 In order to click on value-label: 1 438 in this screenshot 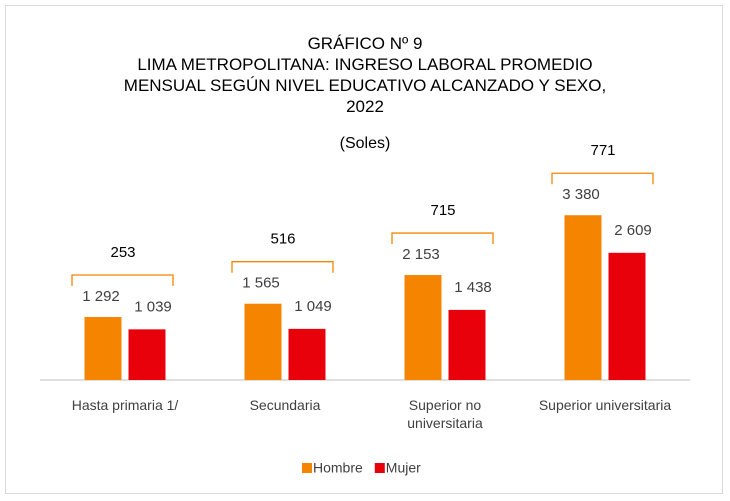, I will do `click(473, 287)`.